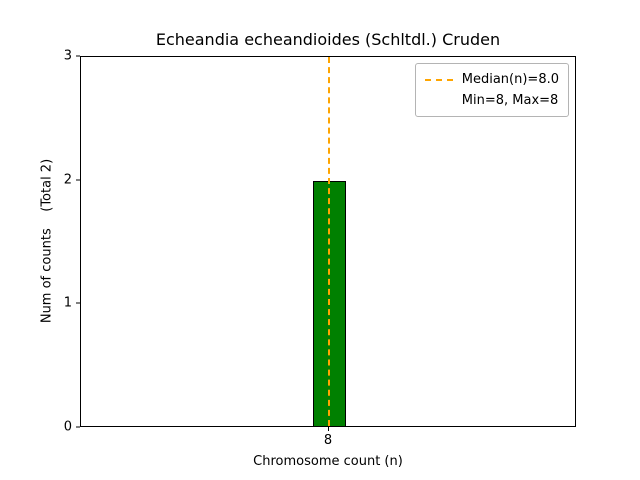 This screenshot has width=640, height=480. I want to click on legend: Median(n)=8.0 Min=8, Max=8, so click(491, 90).